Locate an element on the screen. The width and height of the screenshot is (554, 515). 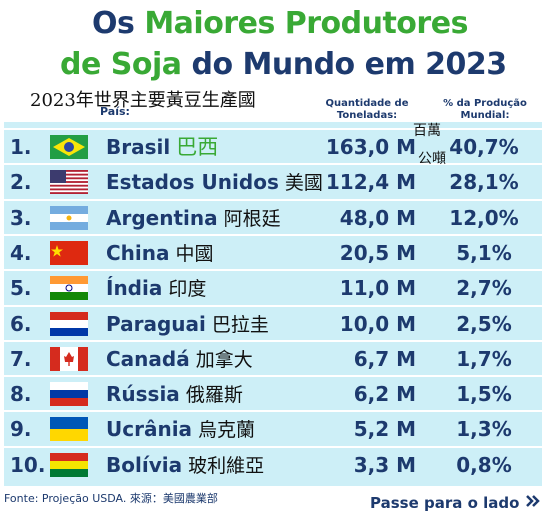
share: 1,5% is located at coordinates (484, 394).